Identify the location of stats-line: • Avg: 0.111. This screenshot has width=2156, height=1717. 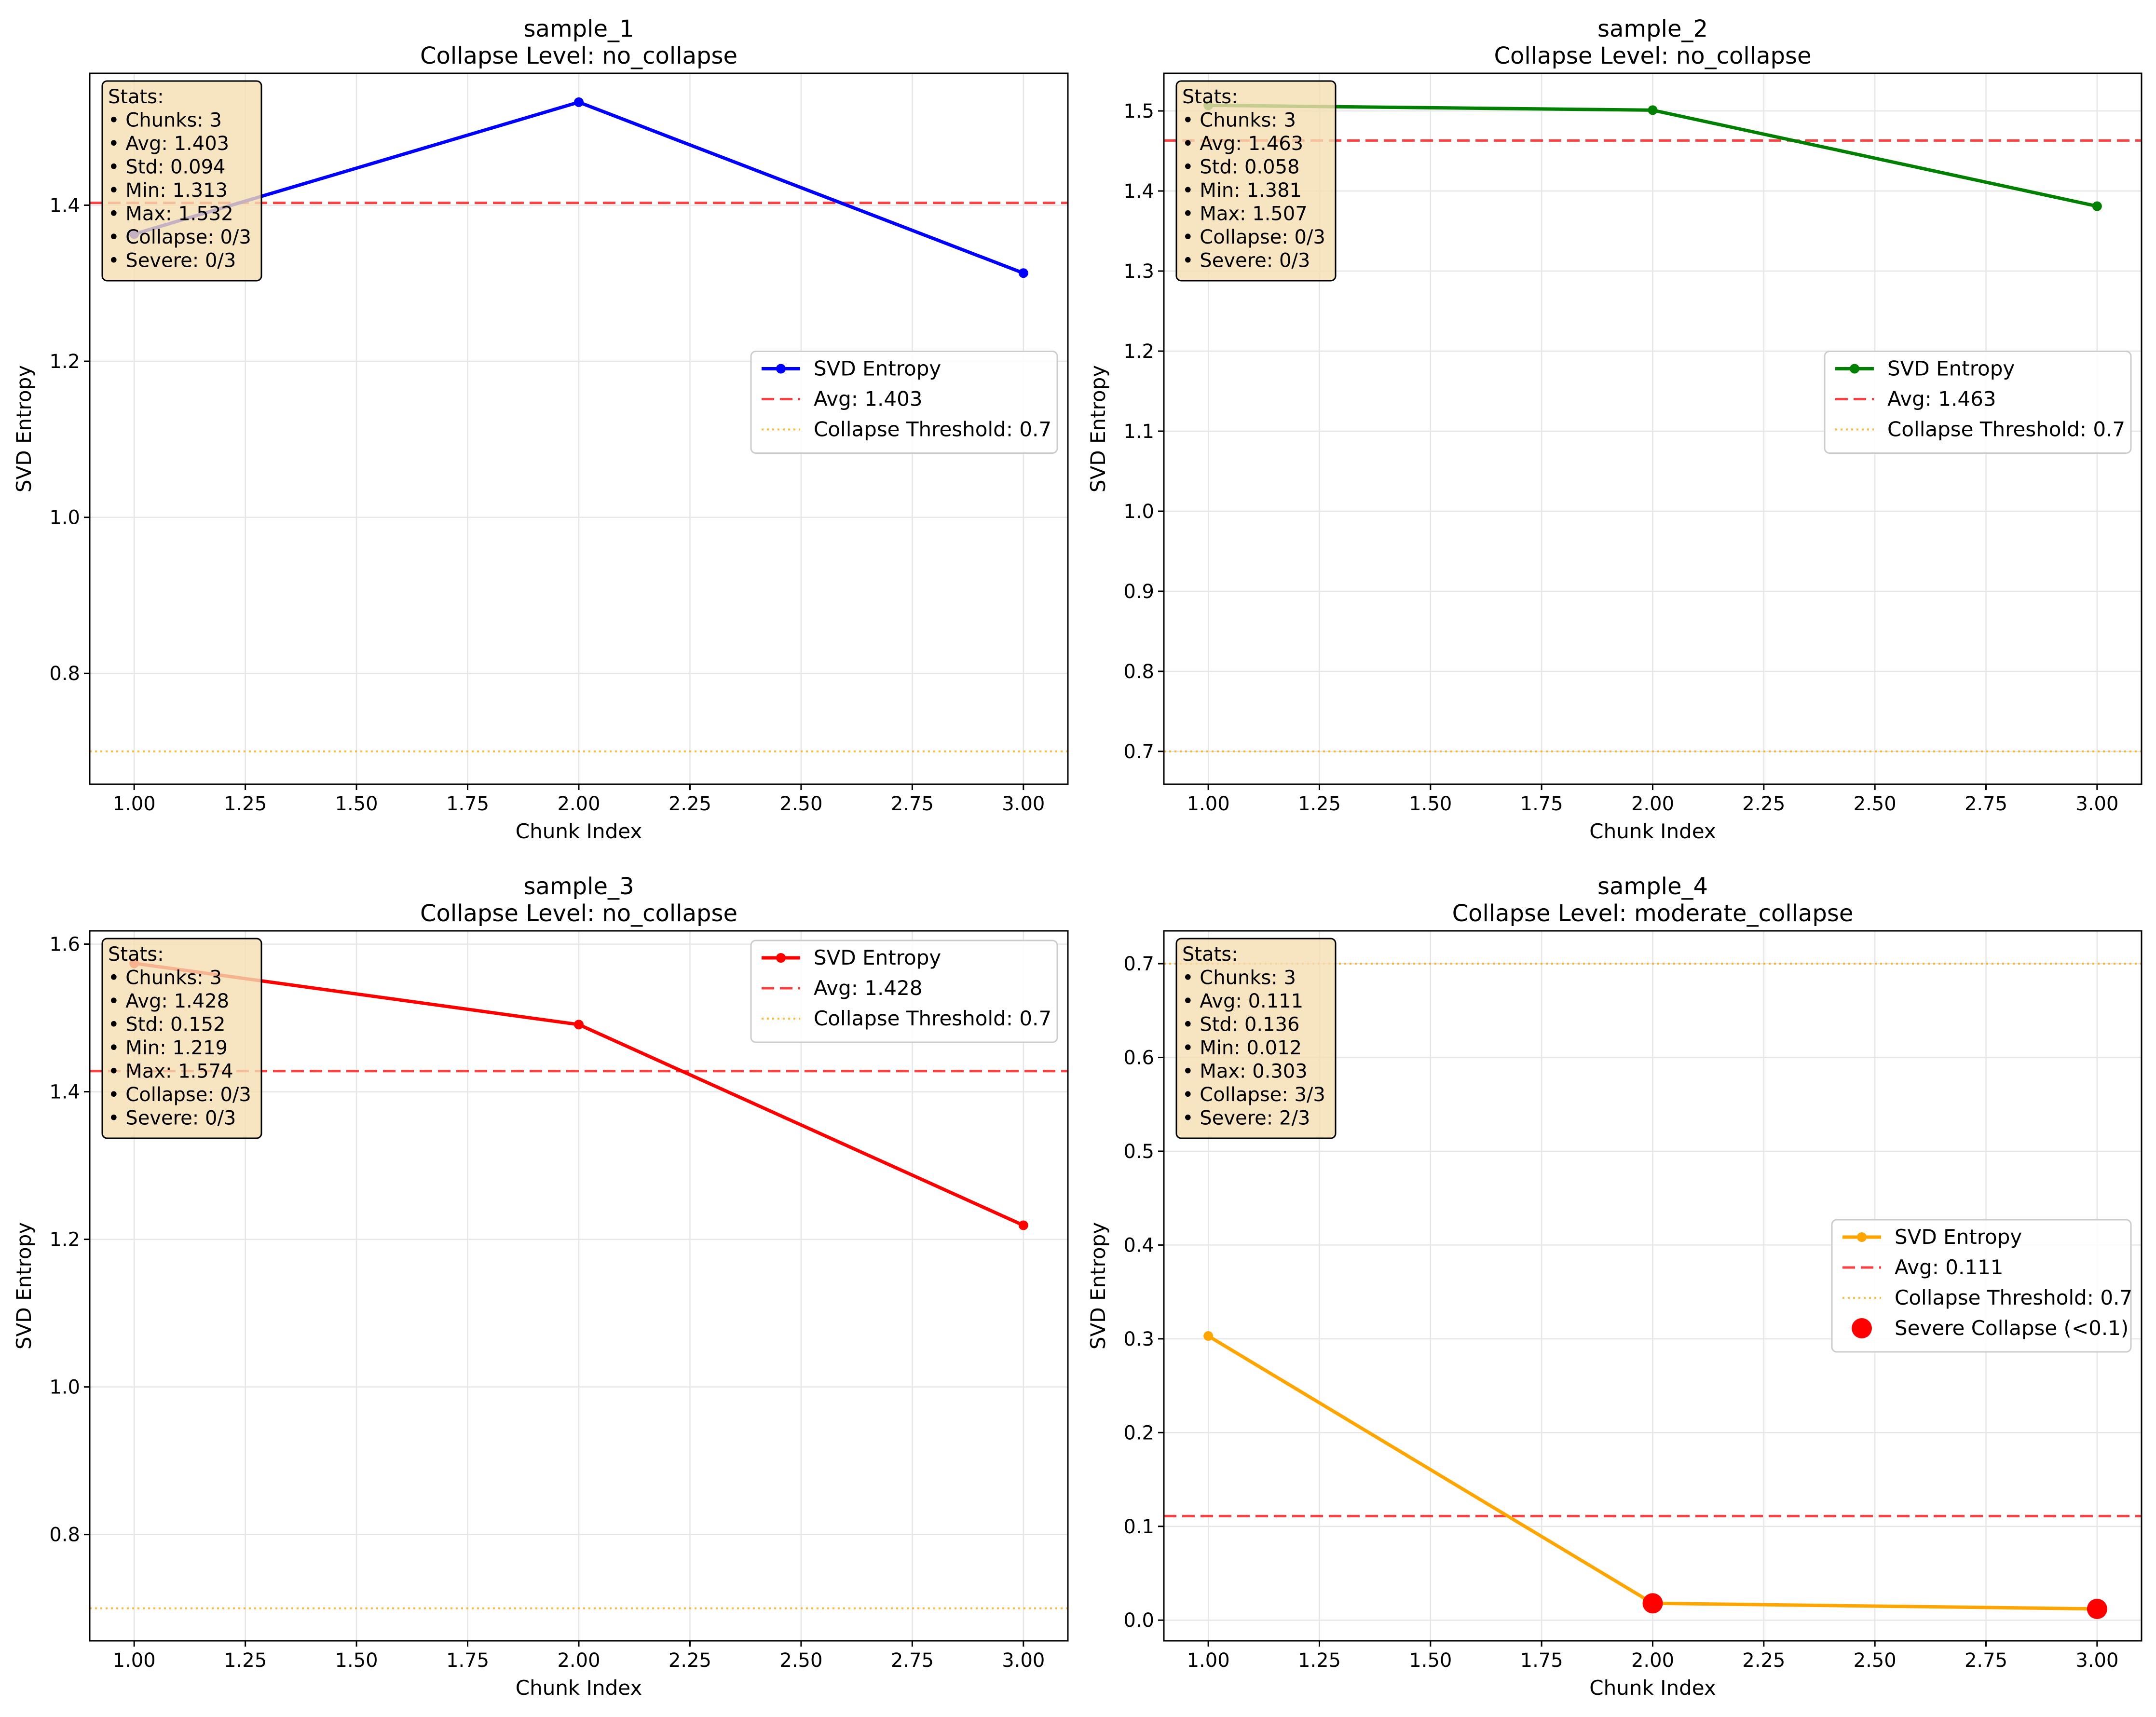
(1242, 1001).